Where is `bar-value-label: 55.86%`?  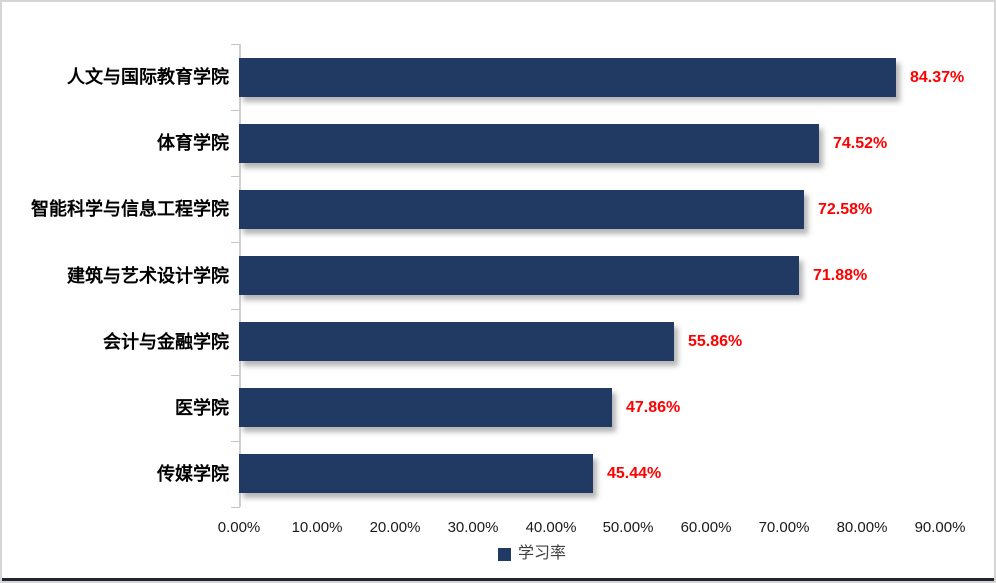
bar-value-label: 55.86% is located at coordinates (715, 341).